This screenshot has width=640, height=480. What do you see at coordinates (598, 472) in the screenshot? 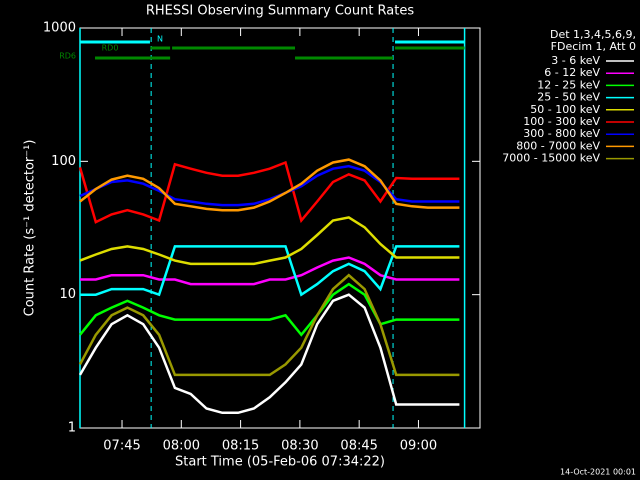
I see `footer-date: 14-Oct-2021 00:01` at bounding box center [598, 472].